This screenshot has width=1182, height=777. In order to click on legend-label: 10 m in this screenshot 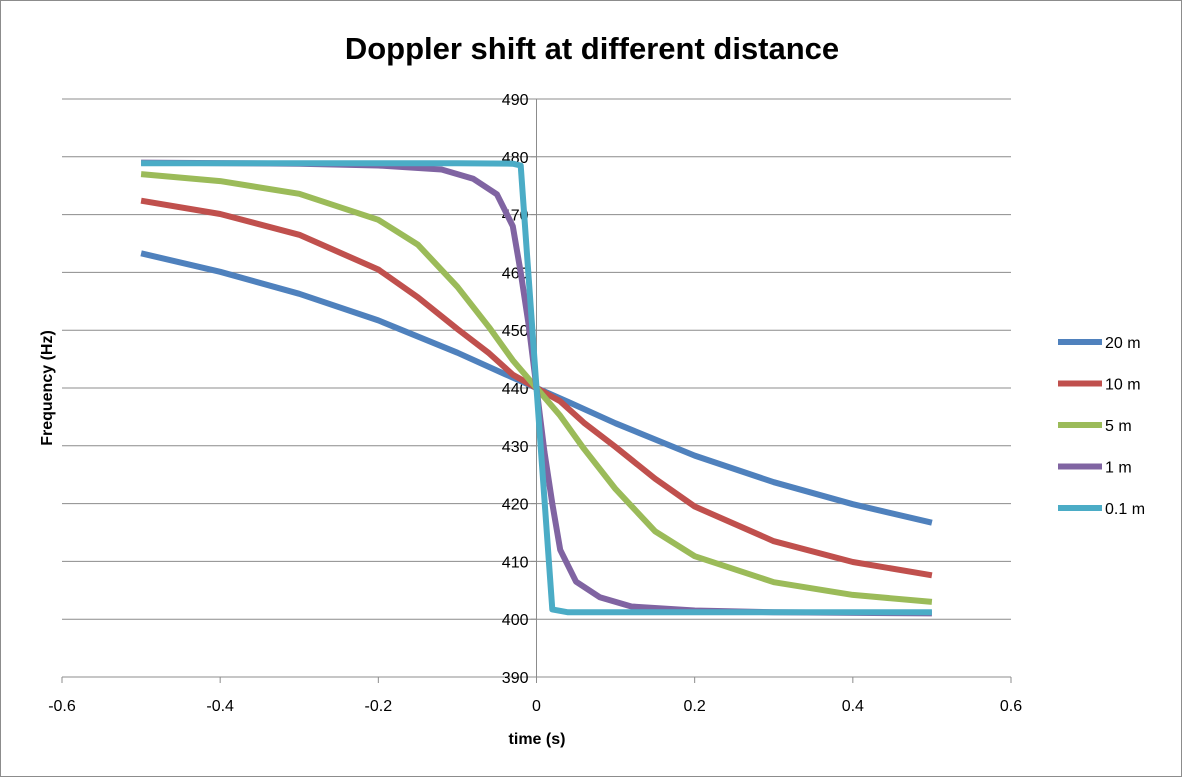, I will do `click(1123, 385)`.